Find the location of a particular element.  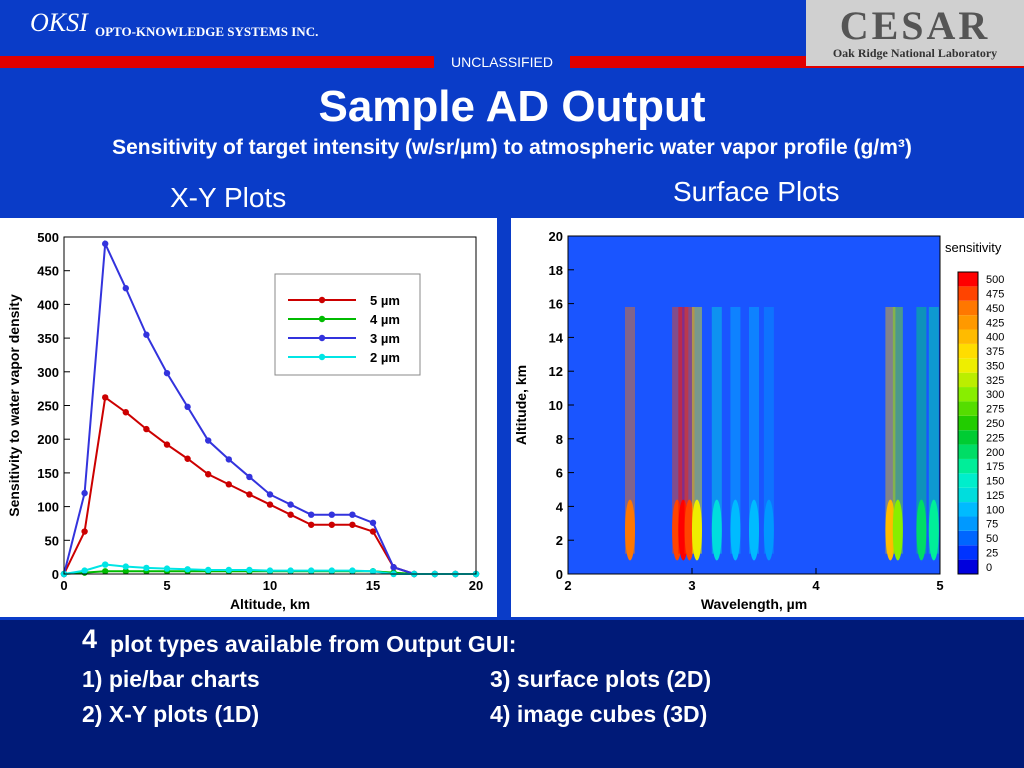

legend-label: 4 µm is located at coordinates (385, 319).